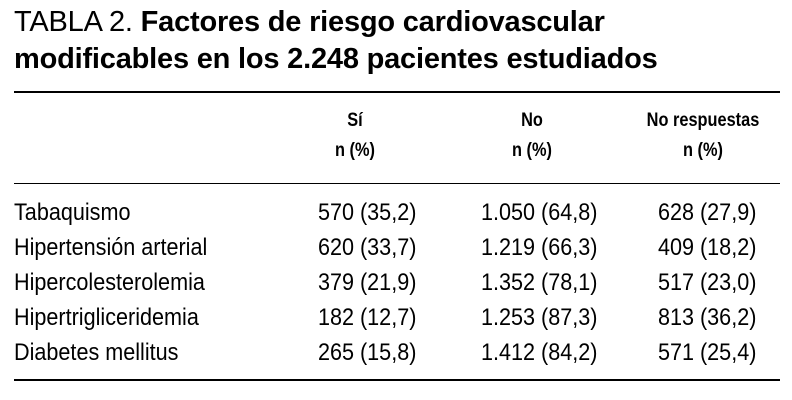 The width and height of the screenshot is (792, 400). I want to click on column-header-label: Sí, so click(355, 120).